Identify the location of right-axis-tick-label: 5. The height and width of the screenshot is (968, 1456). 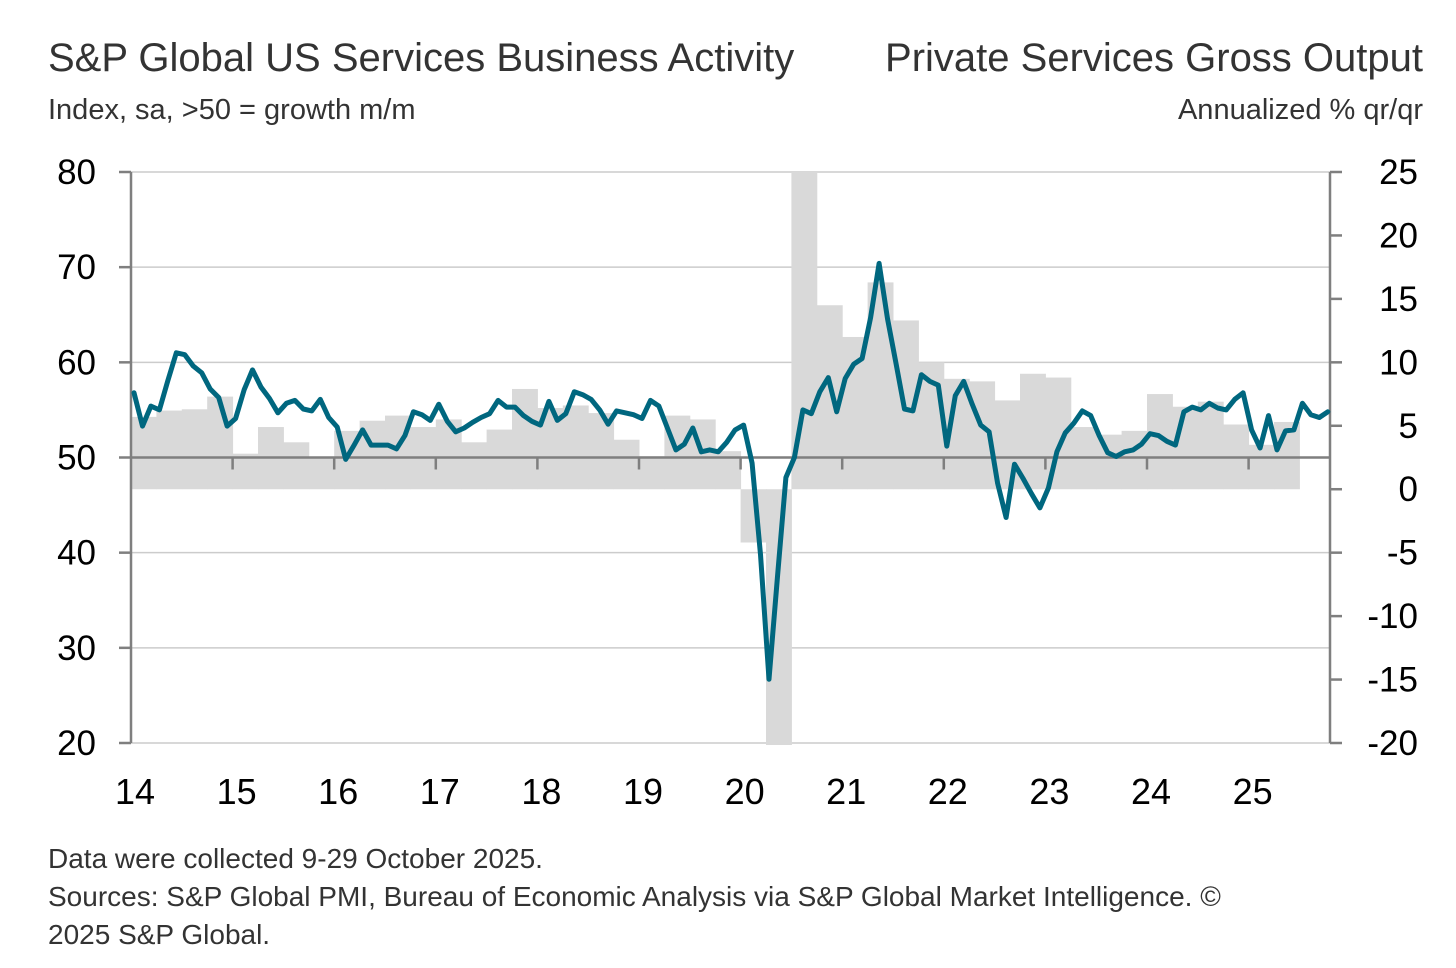
(1408, 426).